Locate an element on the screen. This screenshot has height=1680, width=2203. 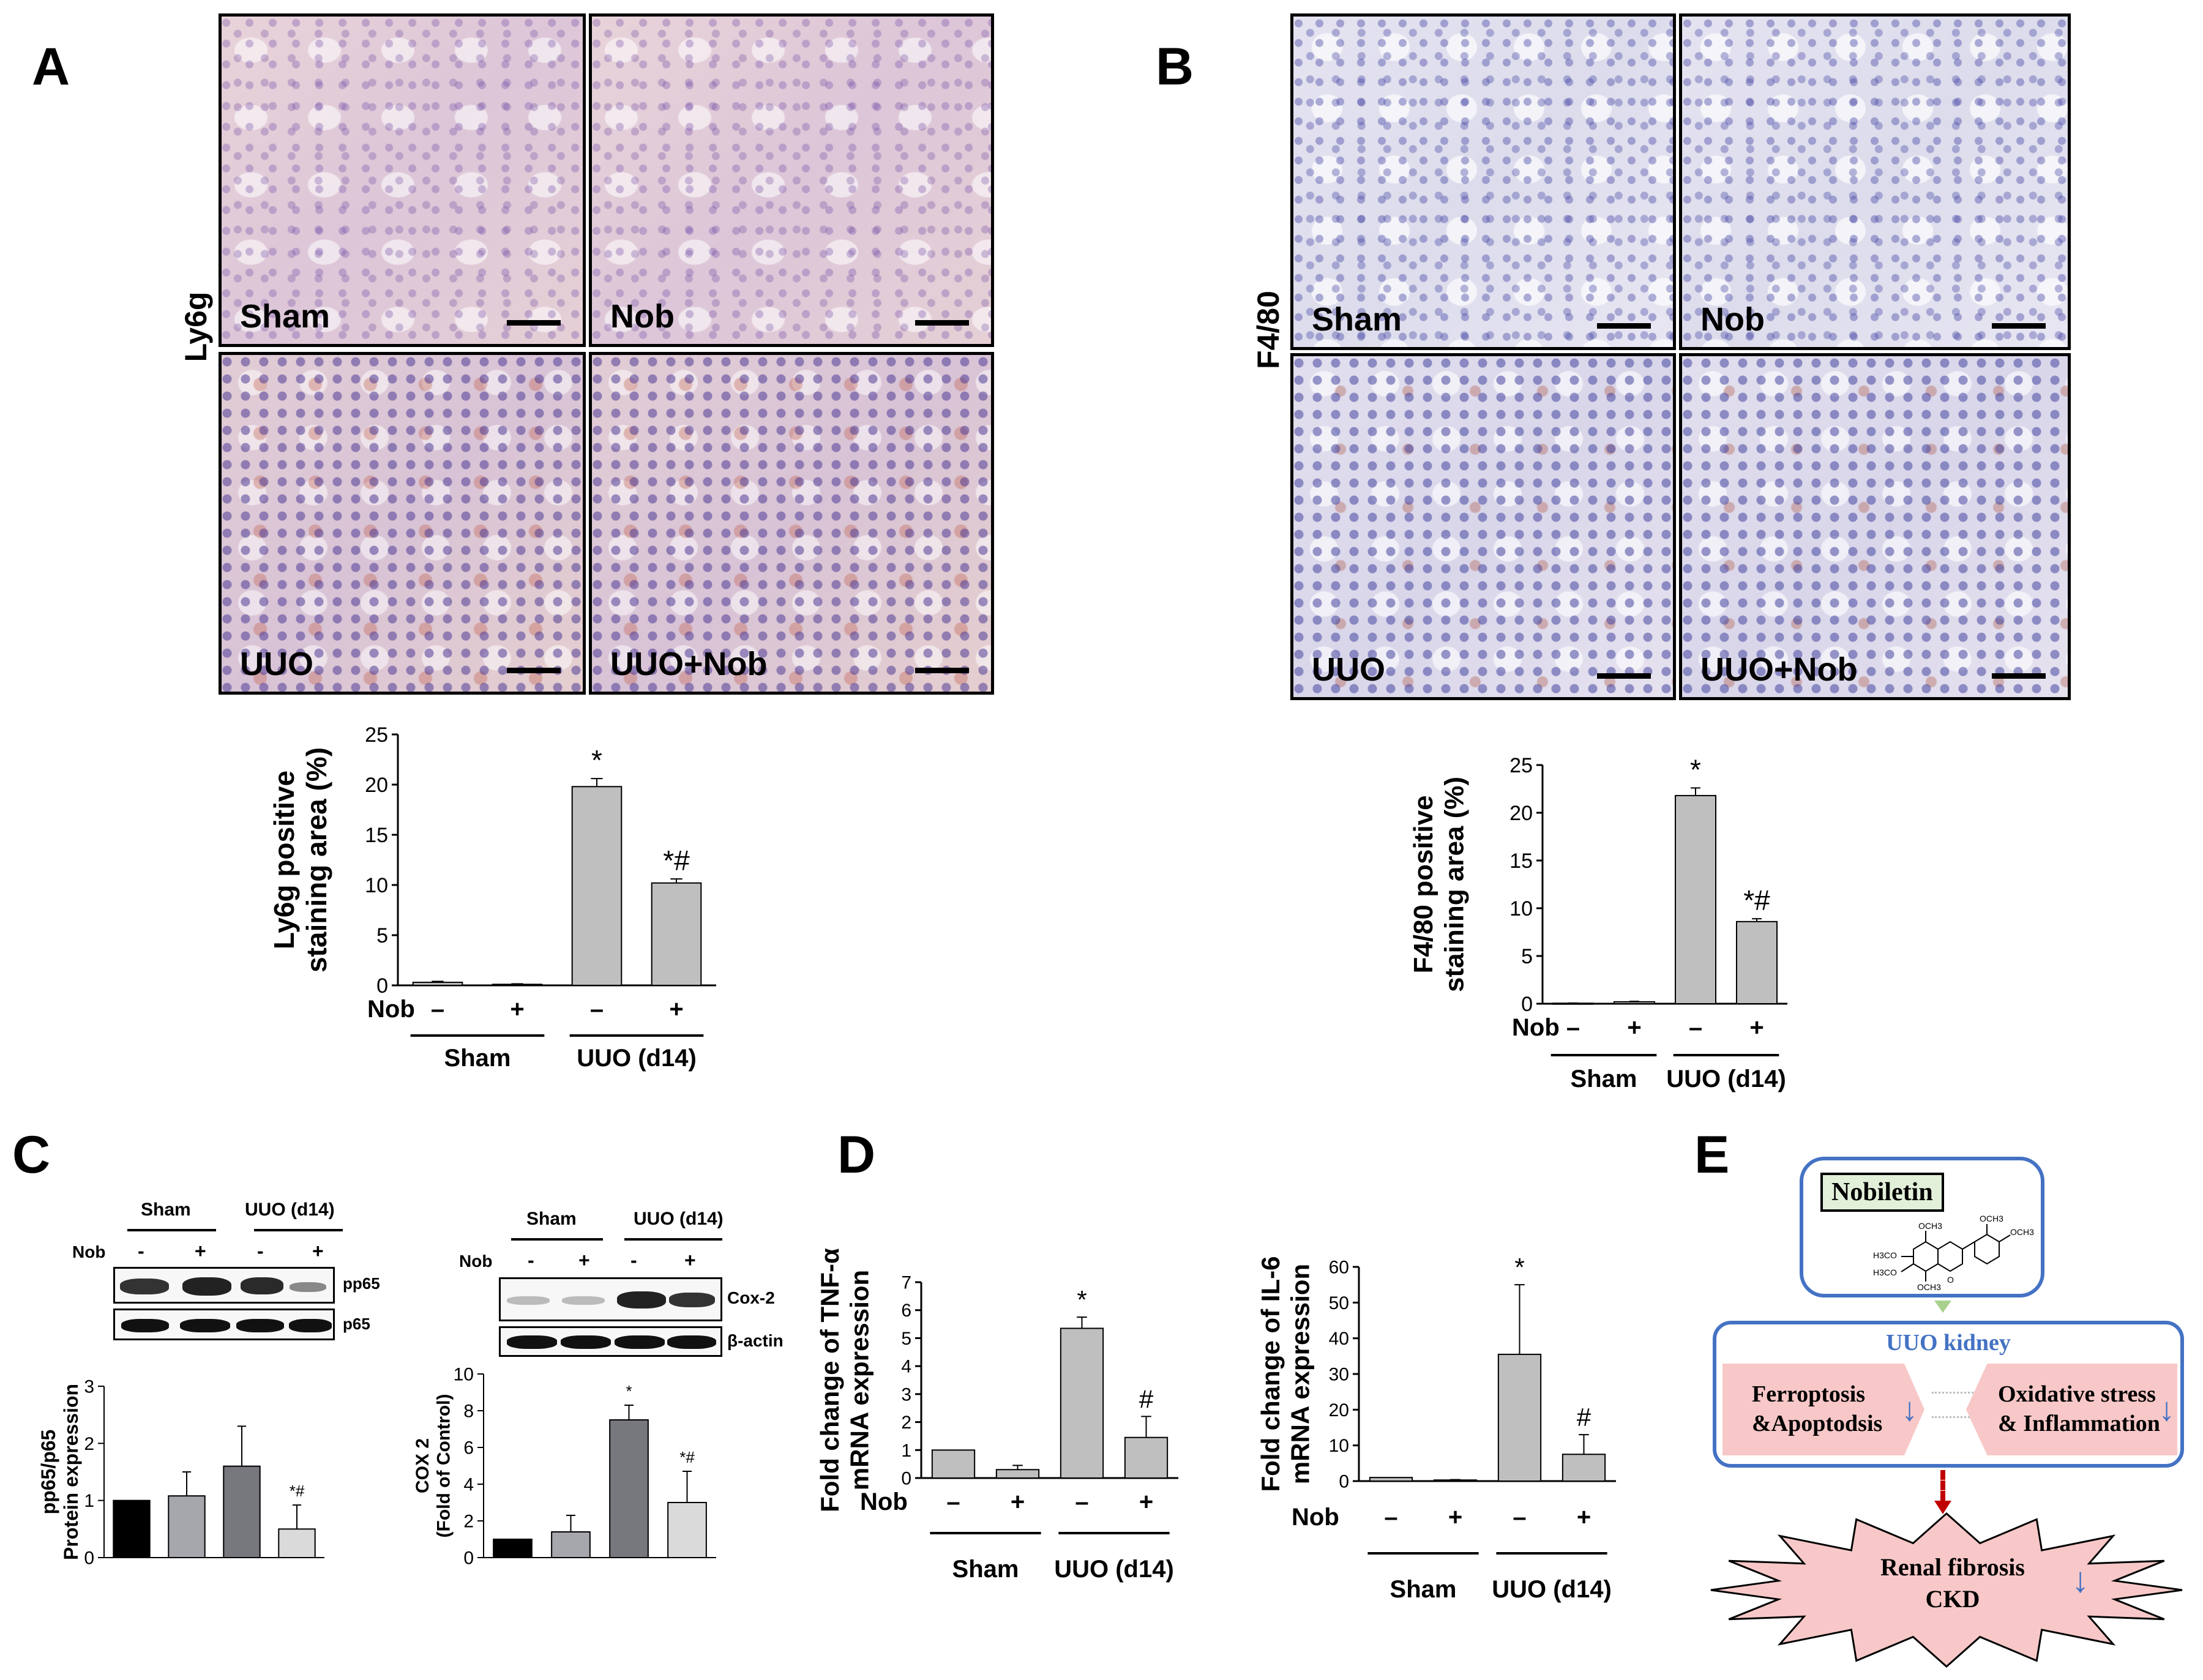
down-arrow-icon is located at coordinates (1943, 1307).